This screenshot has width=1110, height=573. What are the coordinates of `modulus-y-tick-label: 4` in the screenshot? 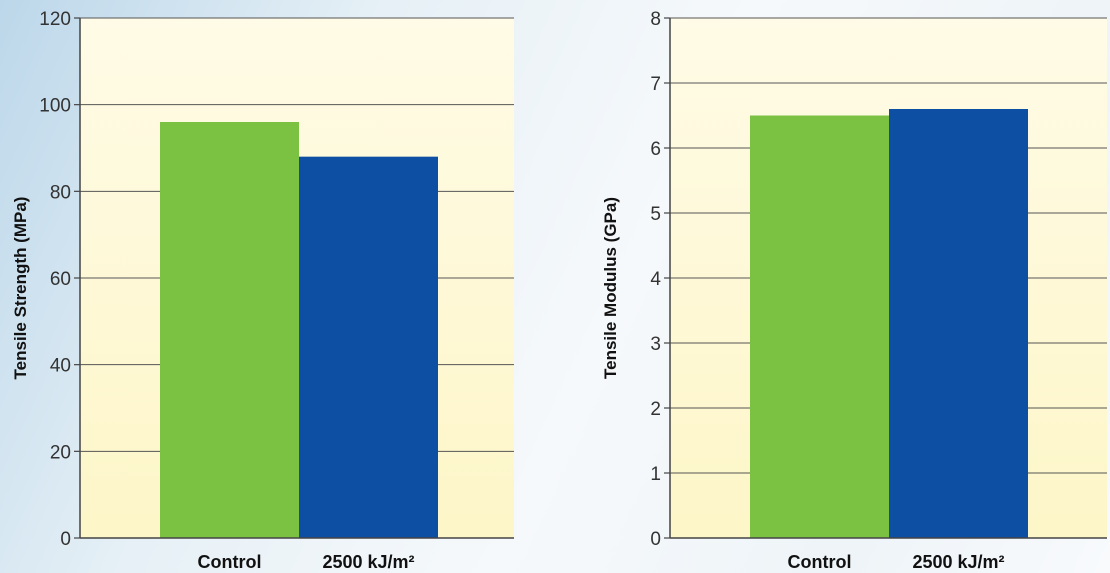 It's located at (655, 279).